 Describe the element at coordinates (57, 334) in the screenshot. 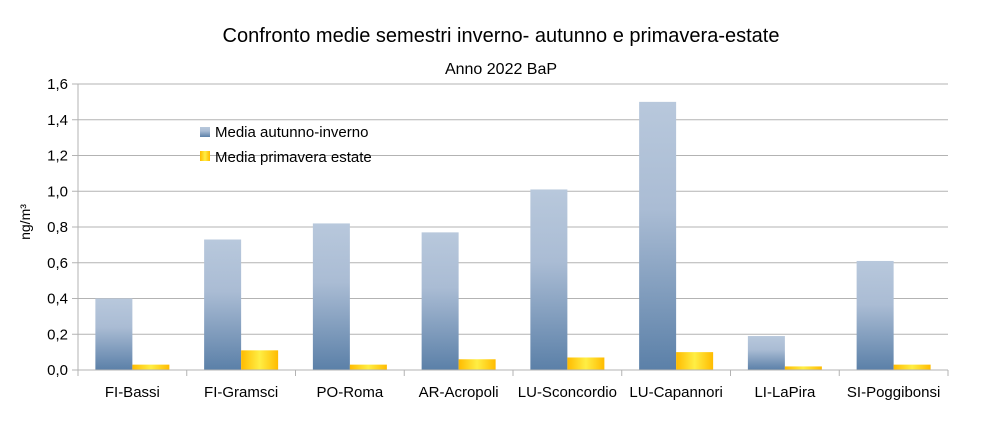

I see `y-tick-label: 0,2` at that location.